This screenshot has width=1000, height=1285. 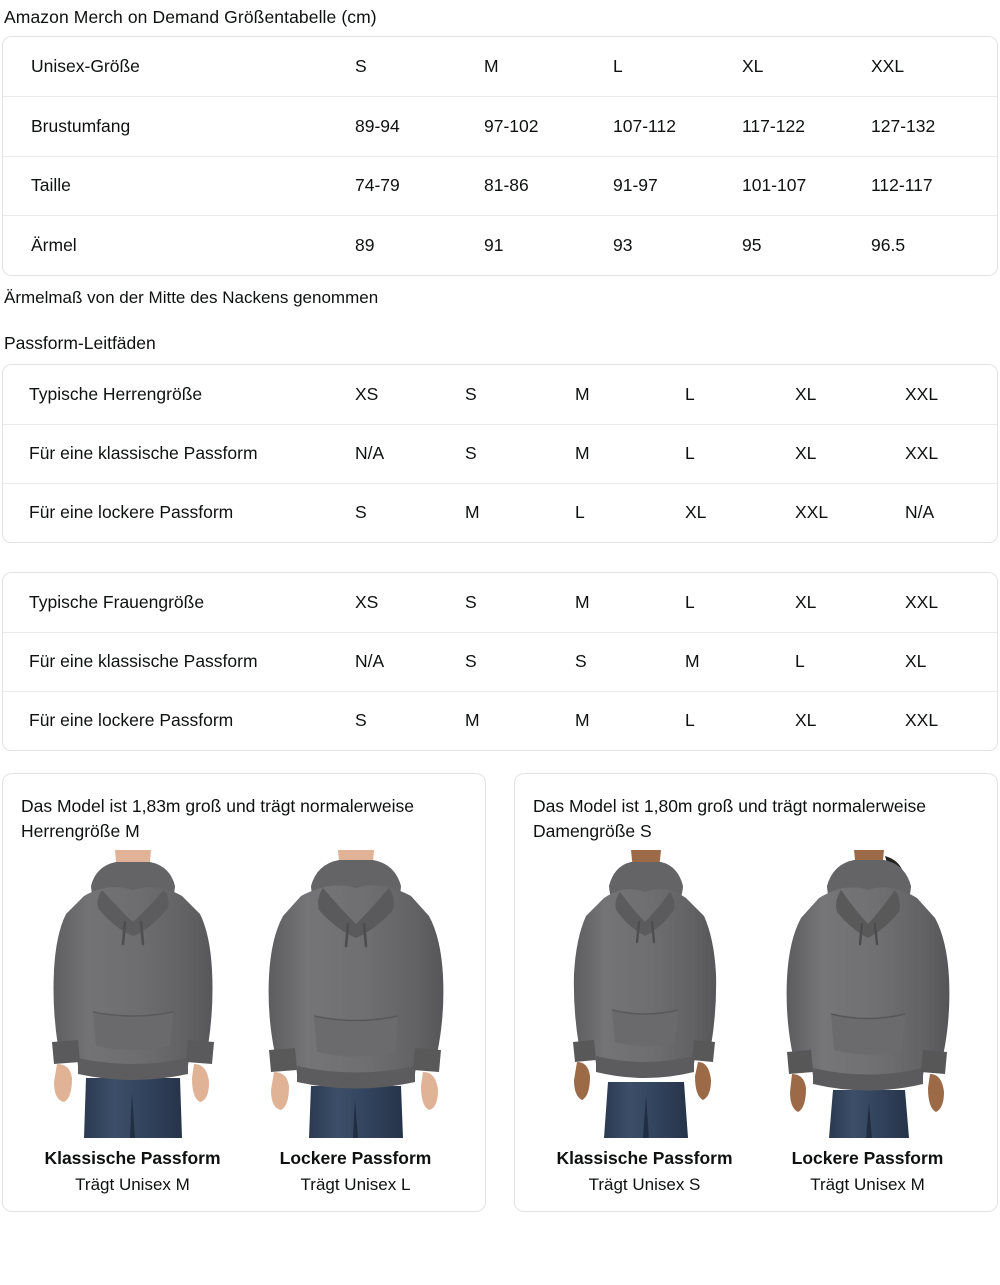 What do you see at coordinates (367, 393) in the screenshot?
I see `cell-mens-typical-1: XS` at bounding box center [367, 393].